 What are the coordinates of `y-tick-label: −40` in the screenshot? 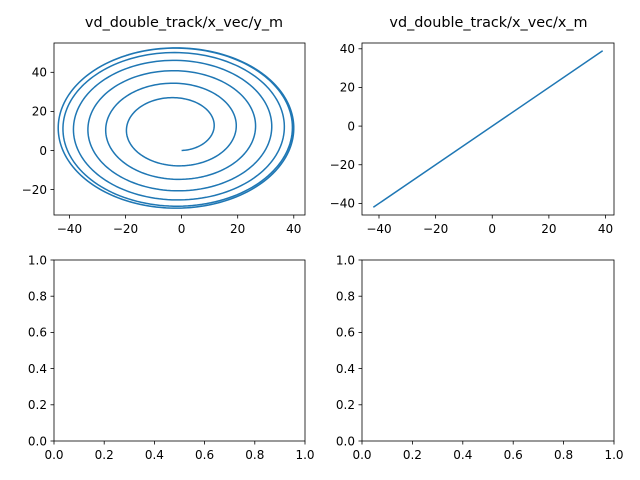 It's located at (342, 204).